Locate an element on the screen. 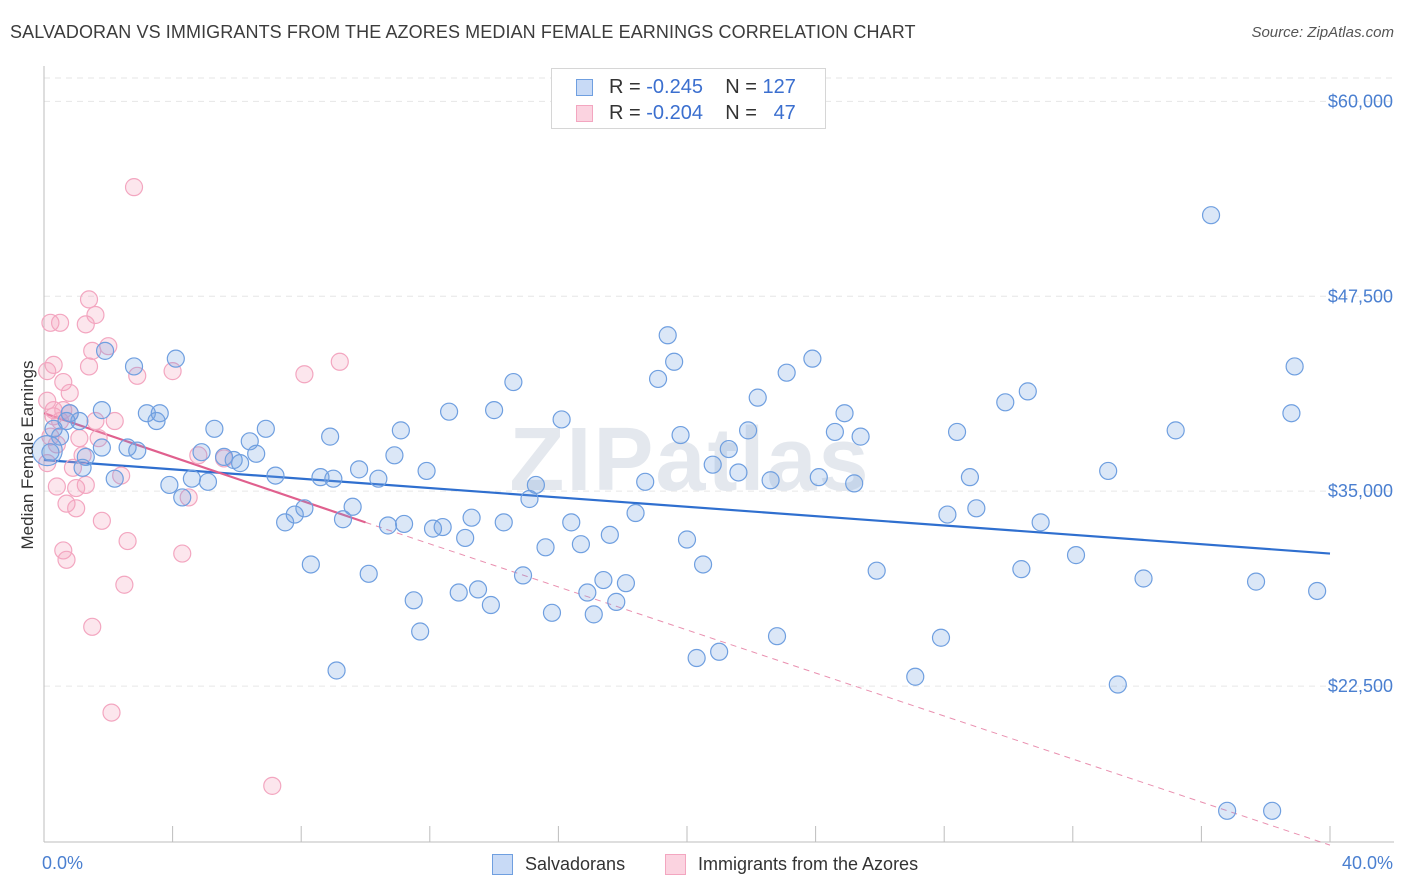  legend-n-value: 127 is located at coordinates (779, 87).